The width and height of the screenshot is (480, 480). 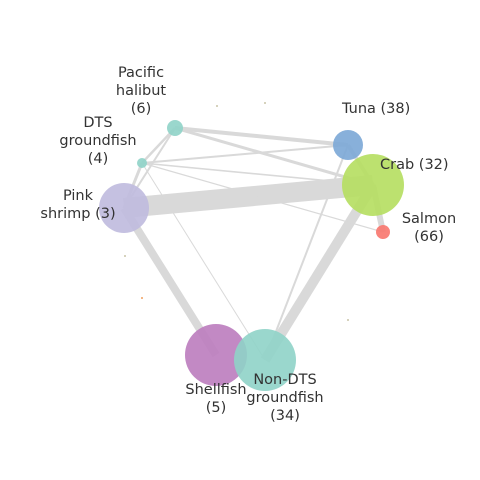 I want to click on label-crab: Crab (32), so click(x=414, y=165).